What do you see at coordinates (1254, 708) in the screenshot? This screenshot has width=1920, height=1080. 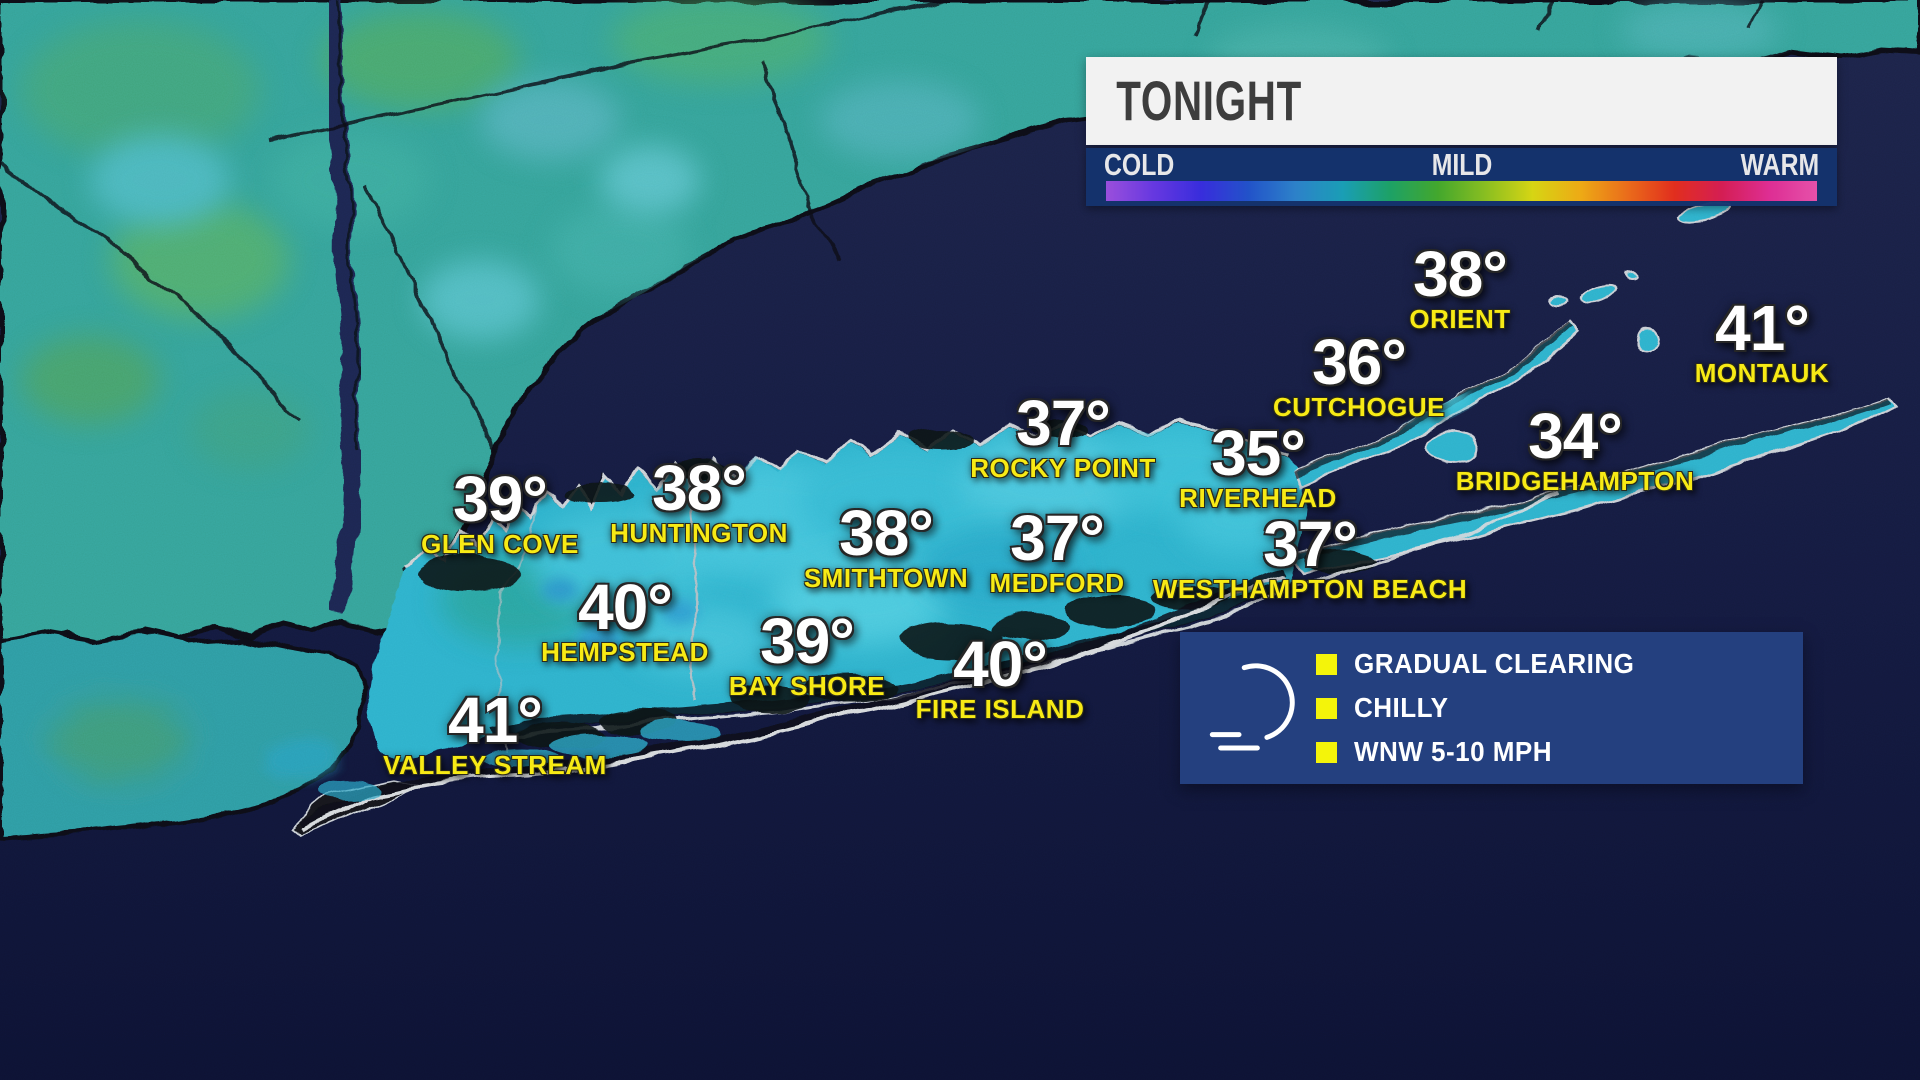 I see `crescent-moon-icon` at bounding box center [1254, 708].